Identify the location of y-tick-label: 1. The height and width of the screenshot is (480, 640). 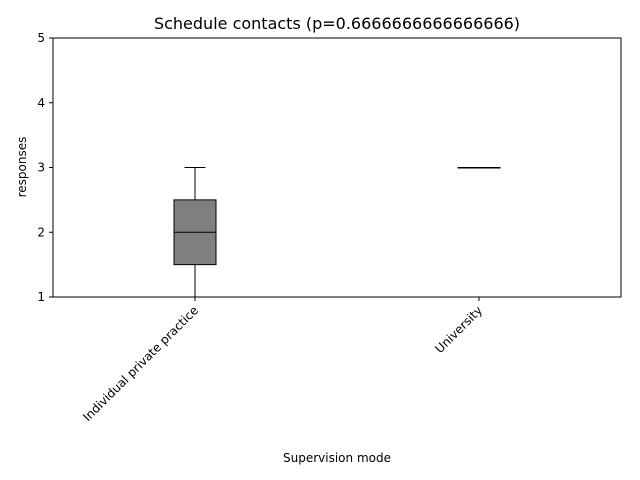
(41, 297).